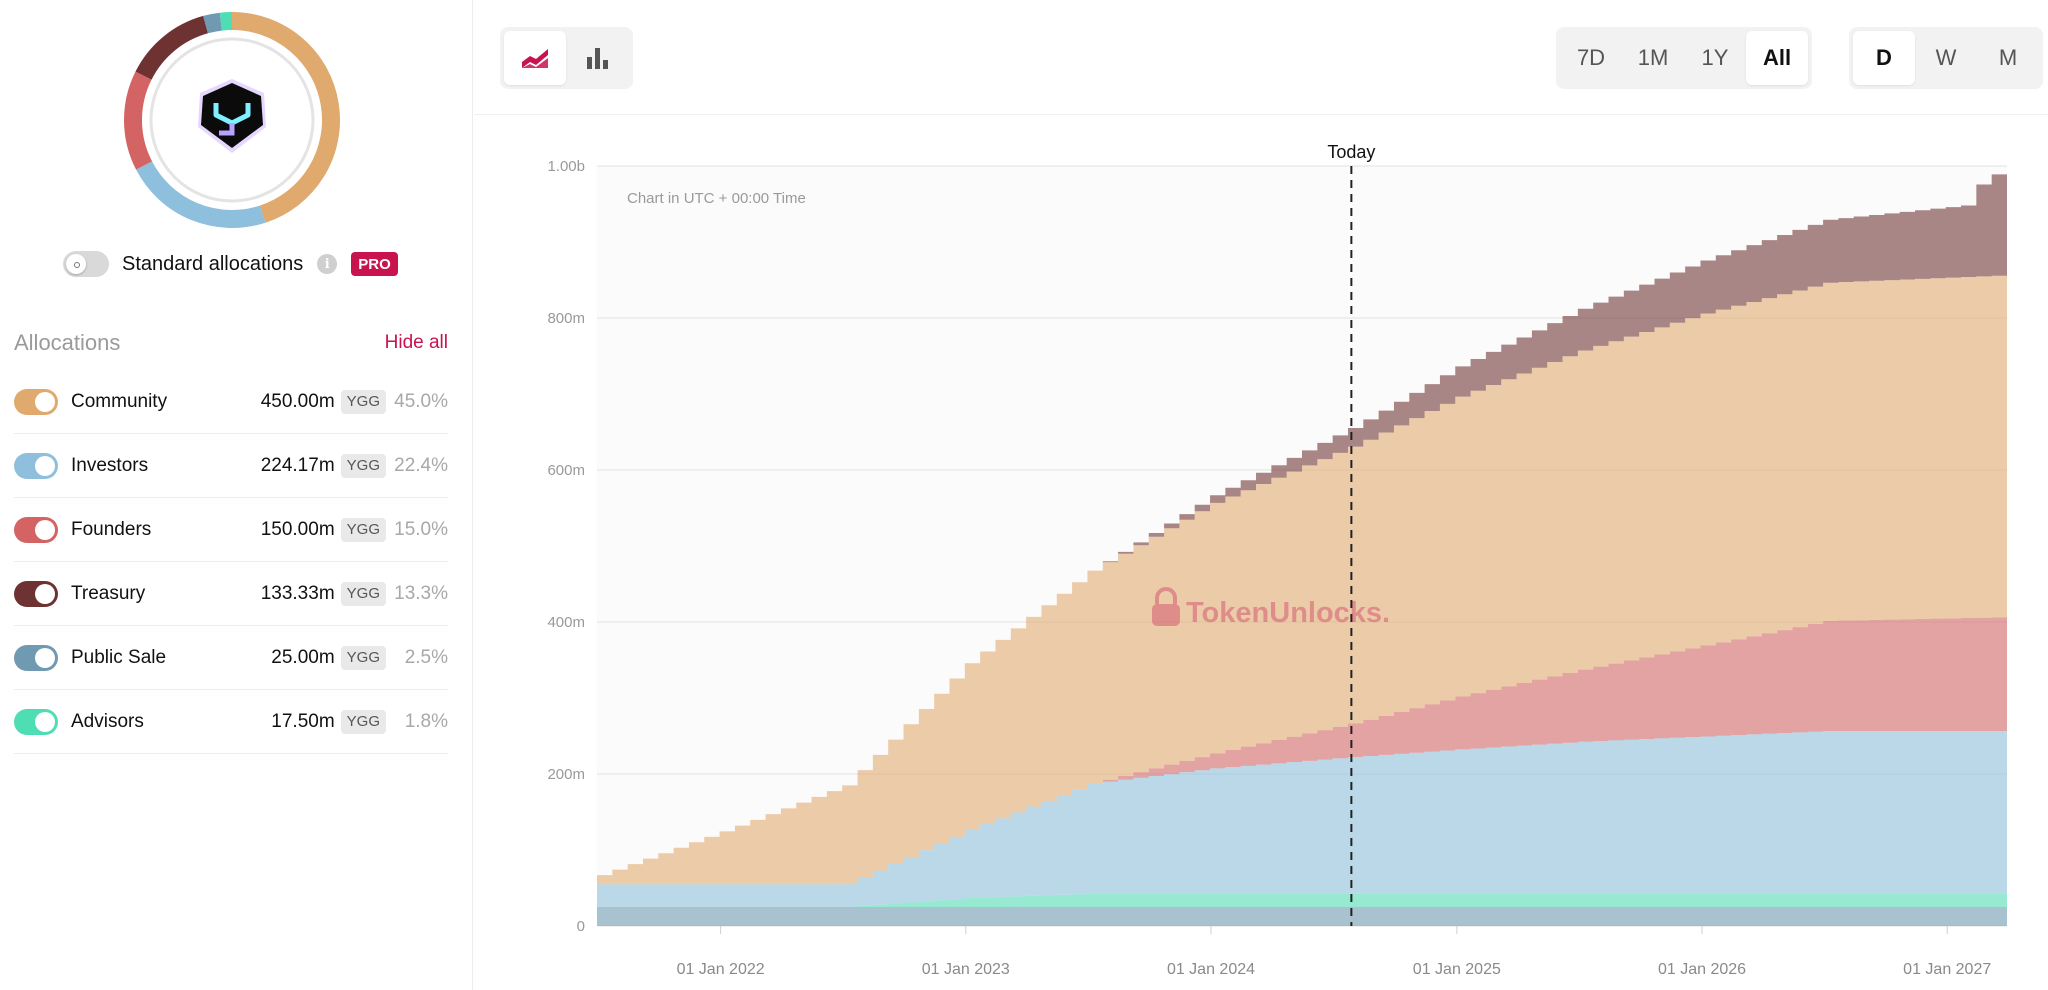  I want to click on area-series-public-sale, so click(1302, 916).